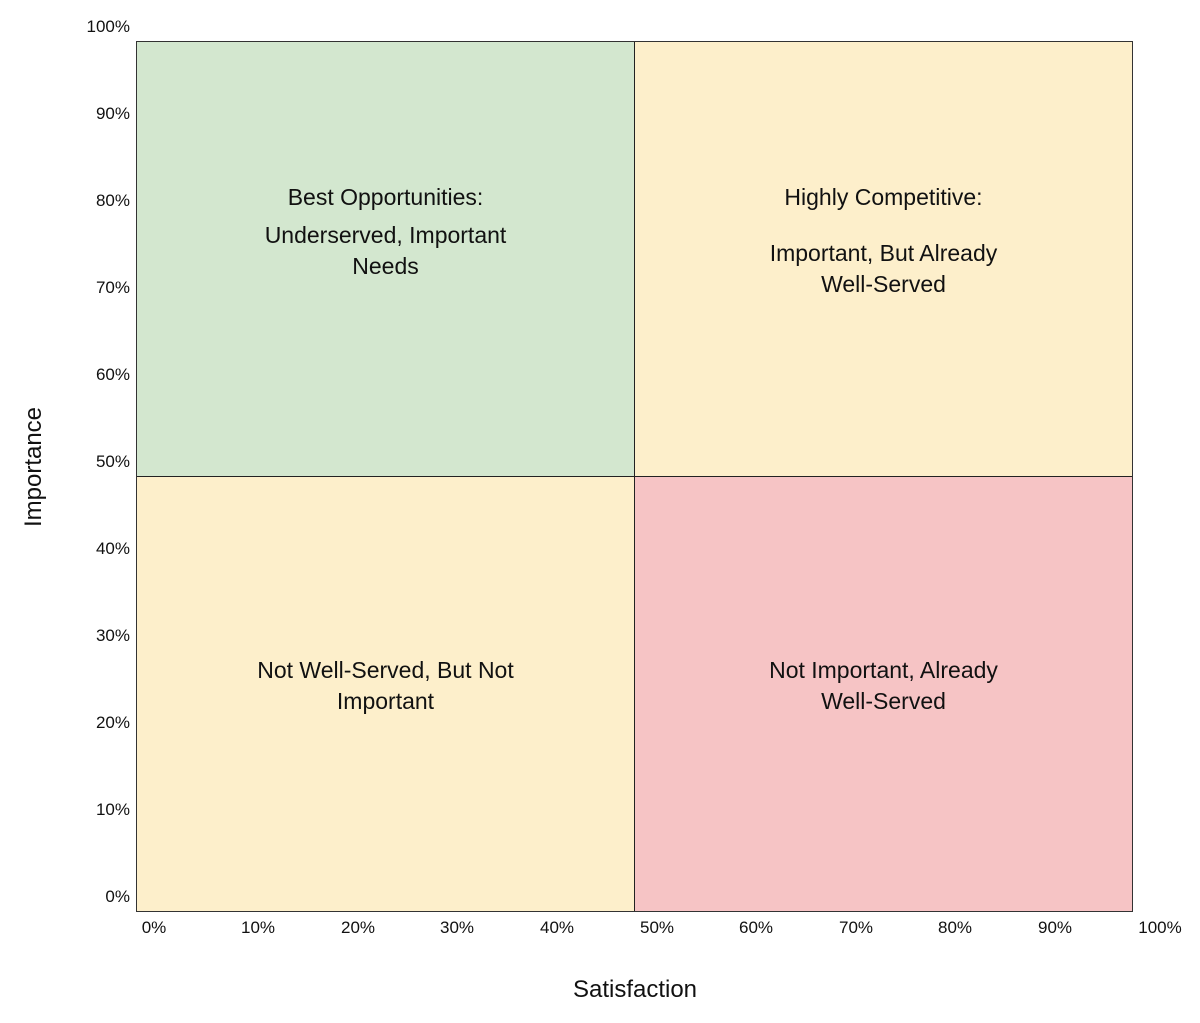 The height and width of the screenshot is (1023, 1200). Describe the element at coordinates (258, 927) in the screenshot. I see `x-tick: 10%` at that location.